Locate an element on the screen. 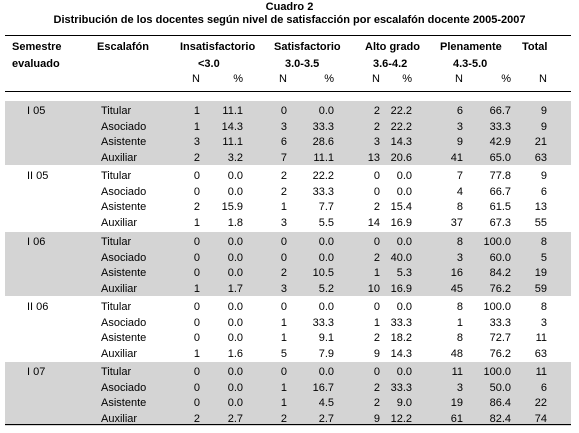 Image resolution: width=579 pixels, height=433 pixels. table-cell-pct: 16.9 is located at coordinates (401, 288).